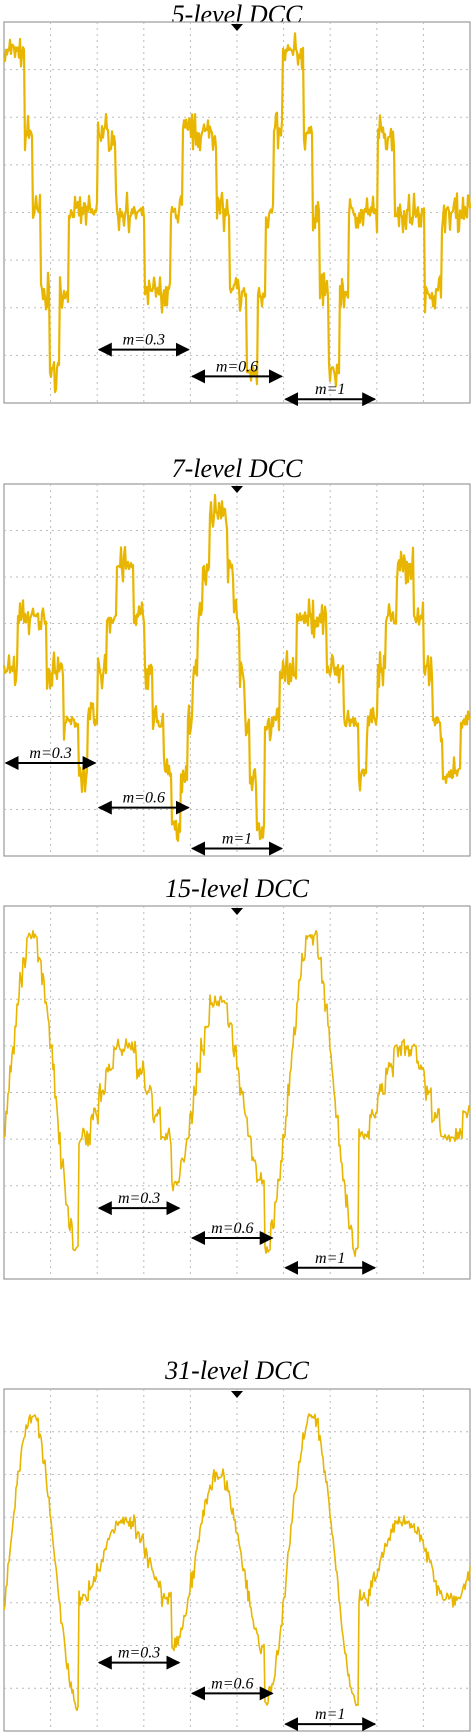 The image size is (474, 1733). Describe the element at coordinates (237, 888) in the screenshot. I see `panel-title: 15-level DCC` at that location.